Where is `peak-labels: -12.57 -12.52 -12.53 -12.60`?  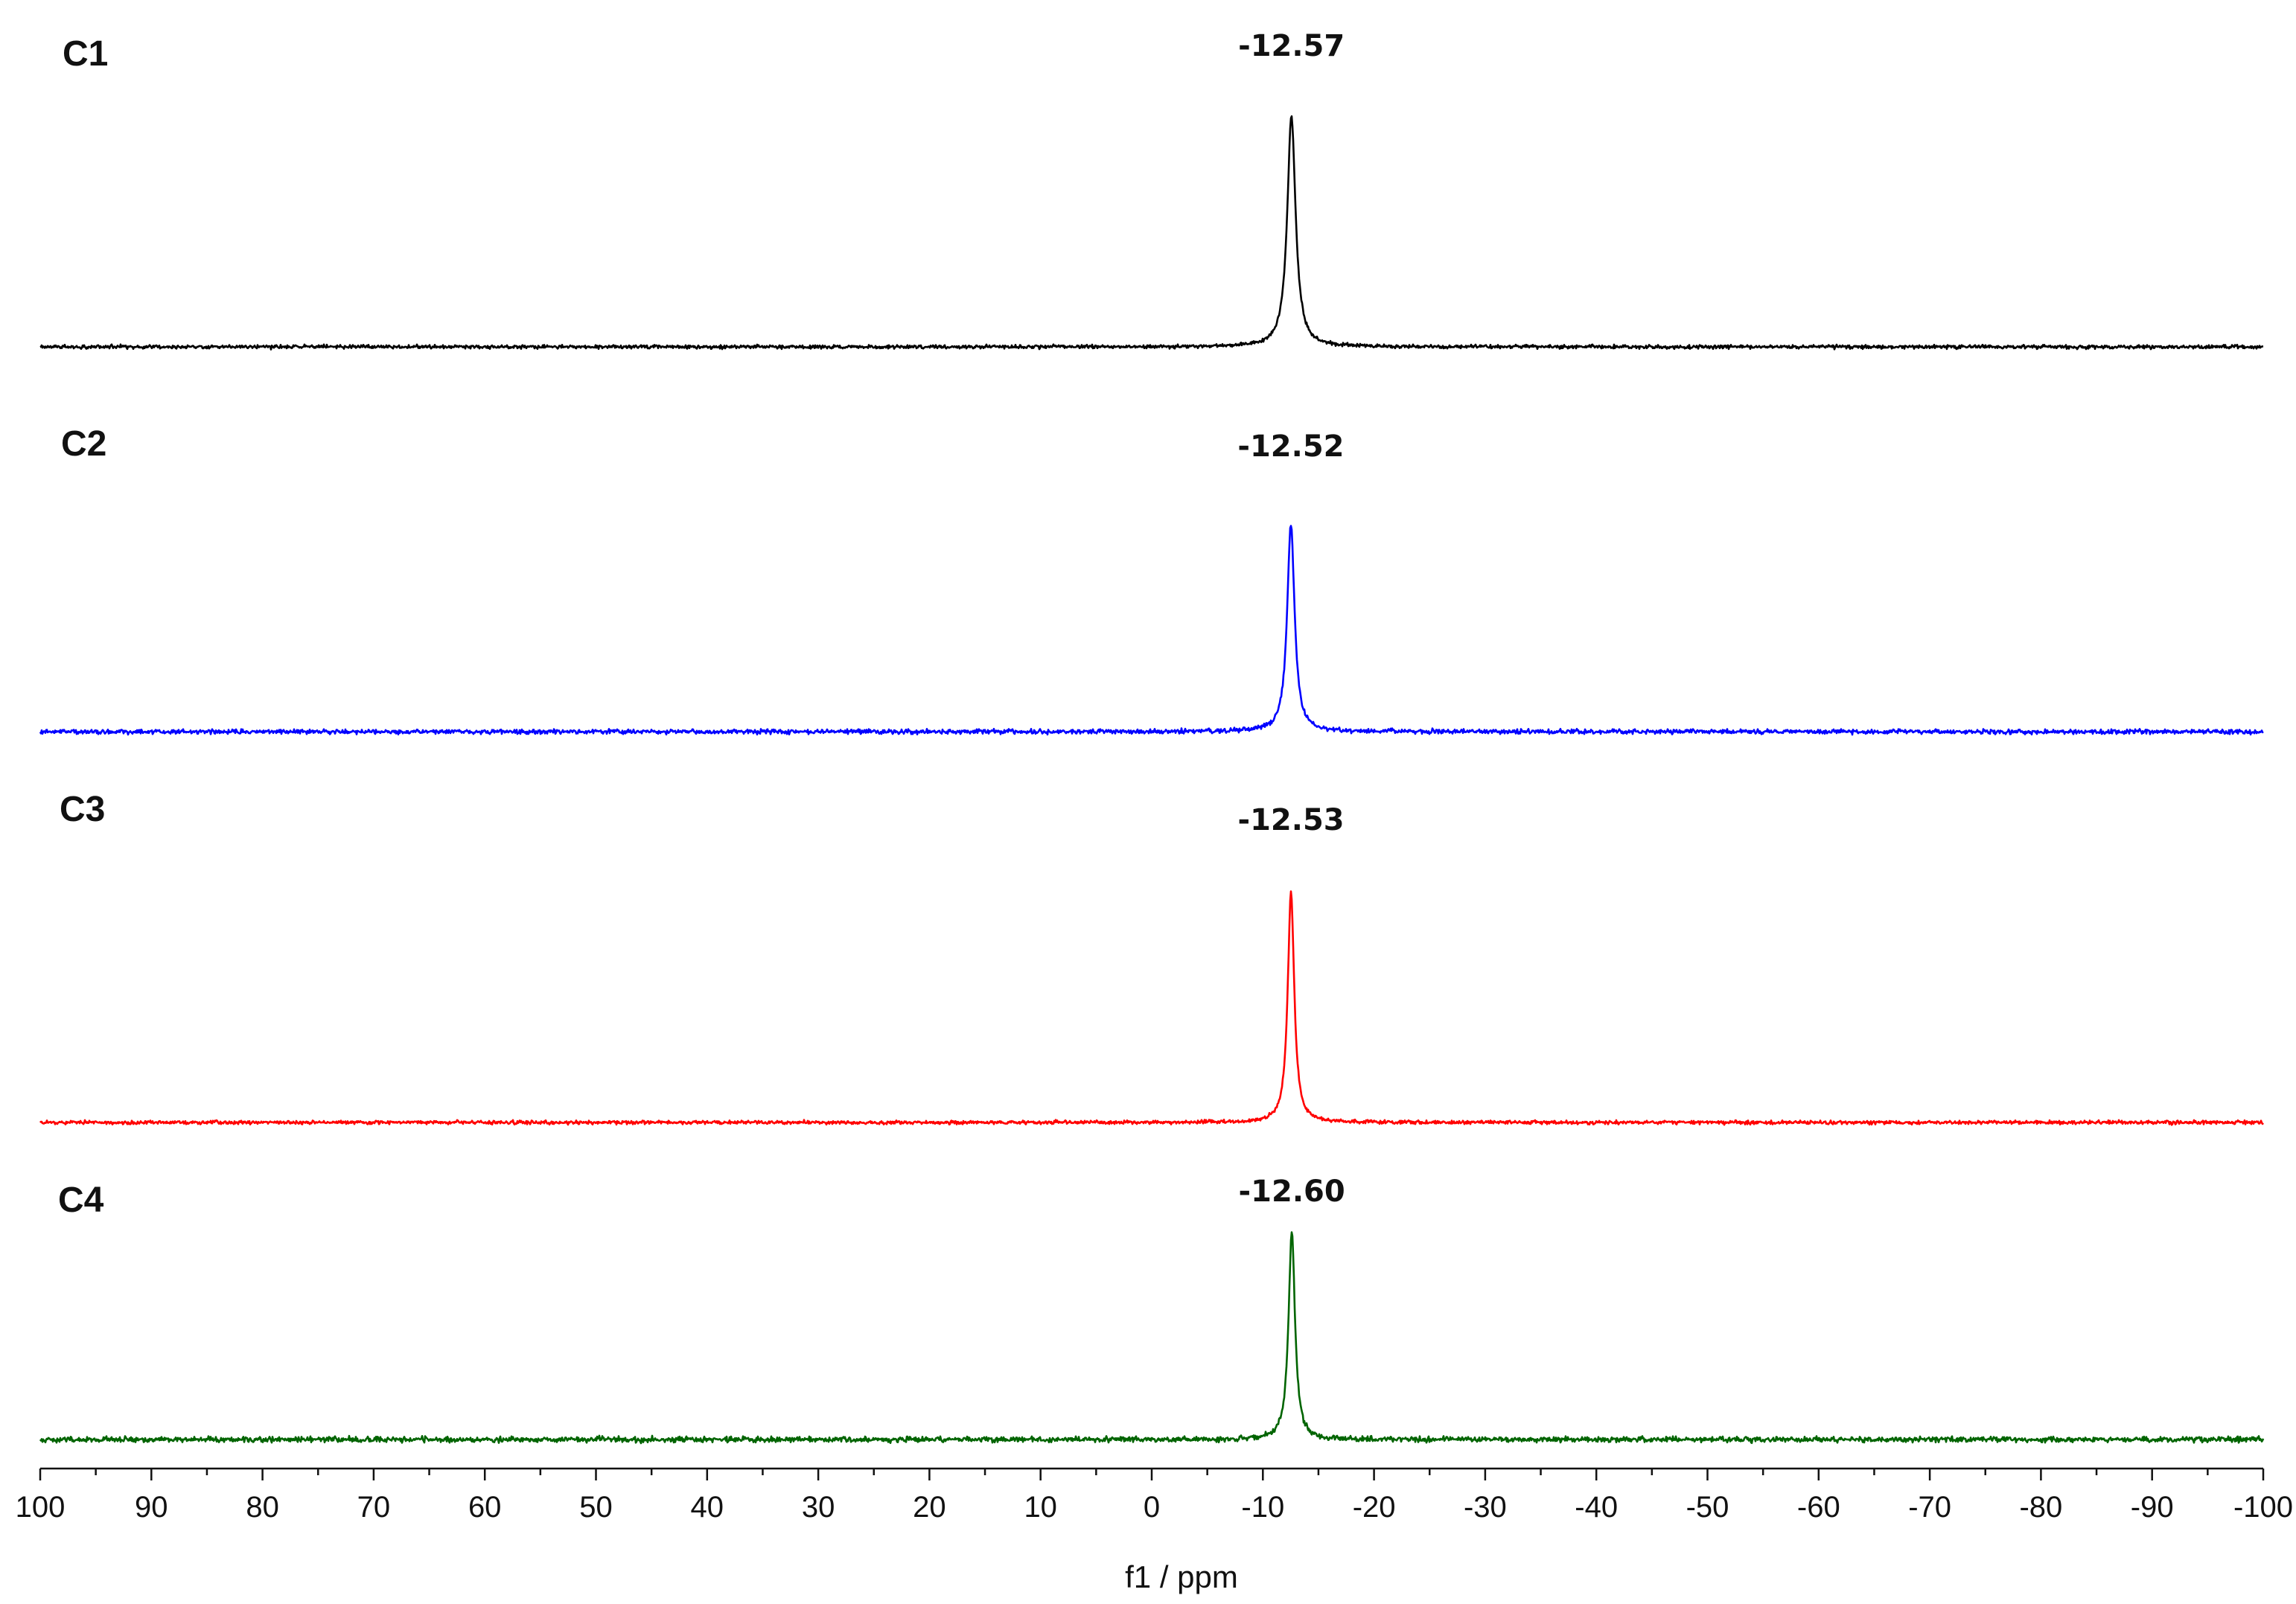 peak-labels: -12.57 -12.52 -12.53 -12.60 is located at coordinates (1291, 619).